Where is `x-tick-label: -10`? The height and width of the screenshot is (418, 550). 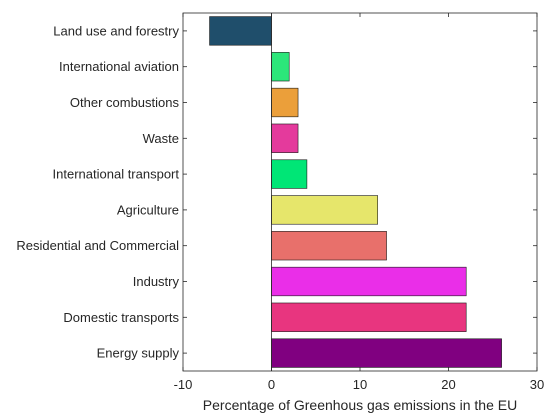 x-tick-label: -10 is located at coordinates (183, 384).